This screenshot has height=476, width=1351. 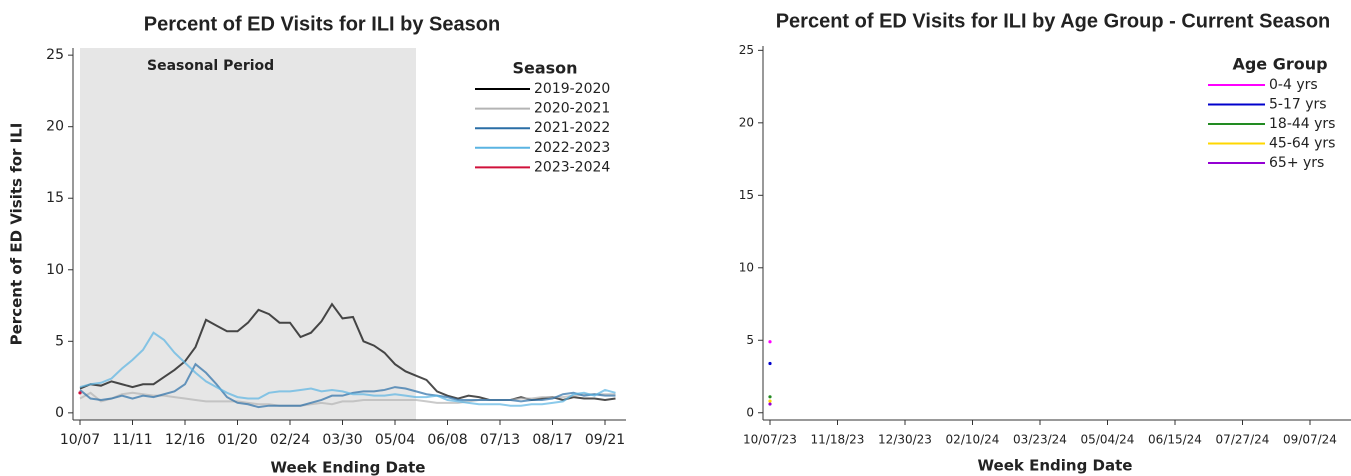 I want to click on x-tick-label: 05/04, so click(x=395, y=440).